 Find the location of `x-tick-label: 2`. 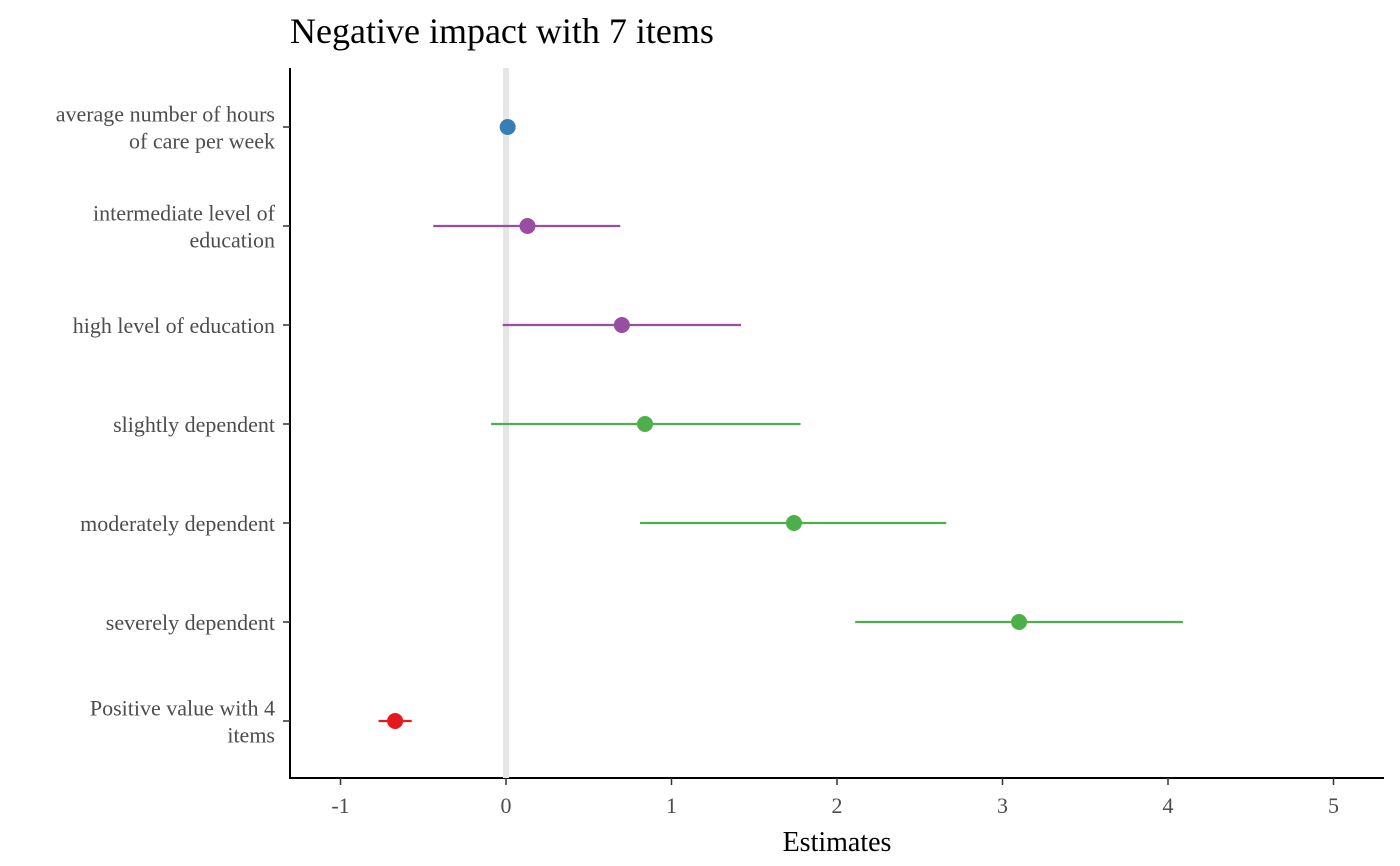

x-tick-label: 2 is located at coordinates (837, 805).